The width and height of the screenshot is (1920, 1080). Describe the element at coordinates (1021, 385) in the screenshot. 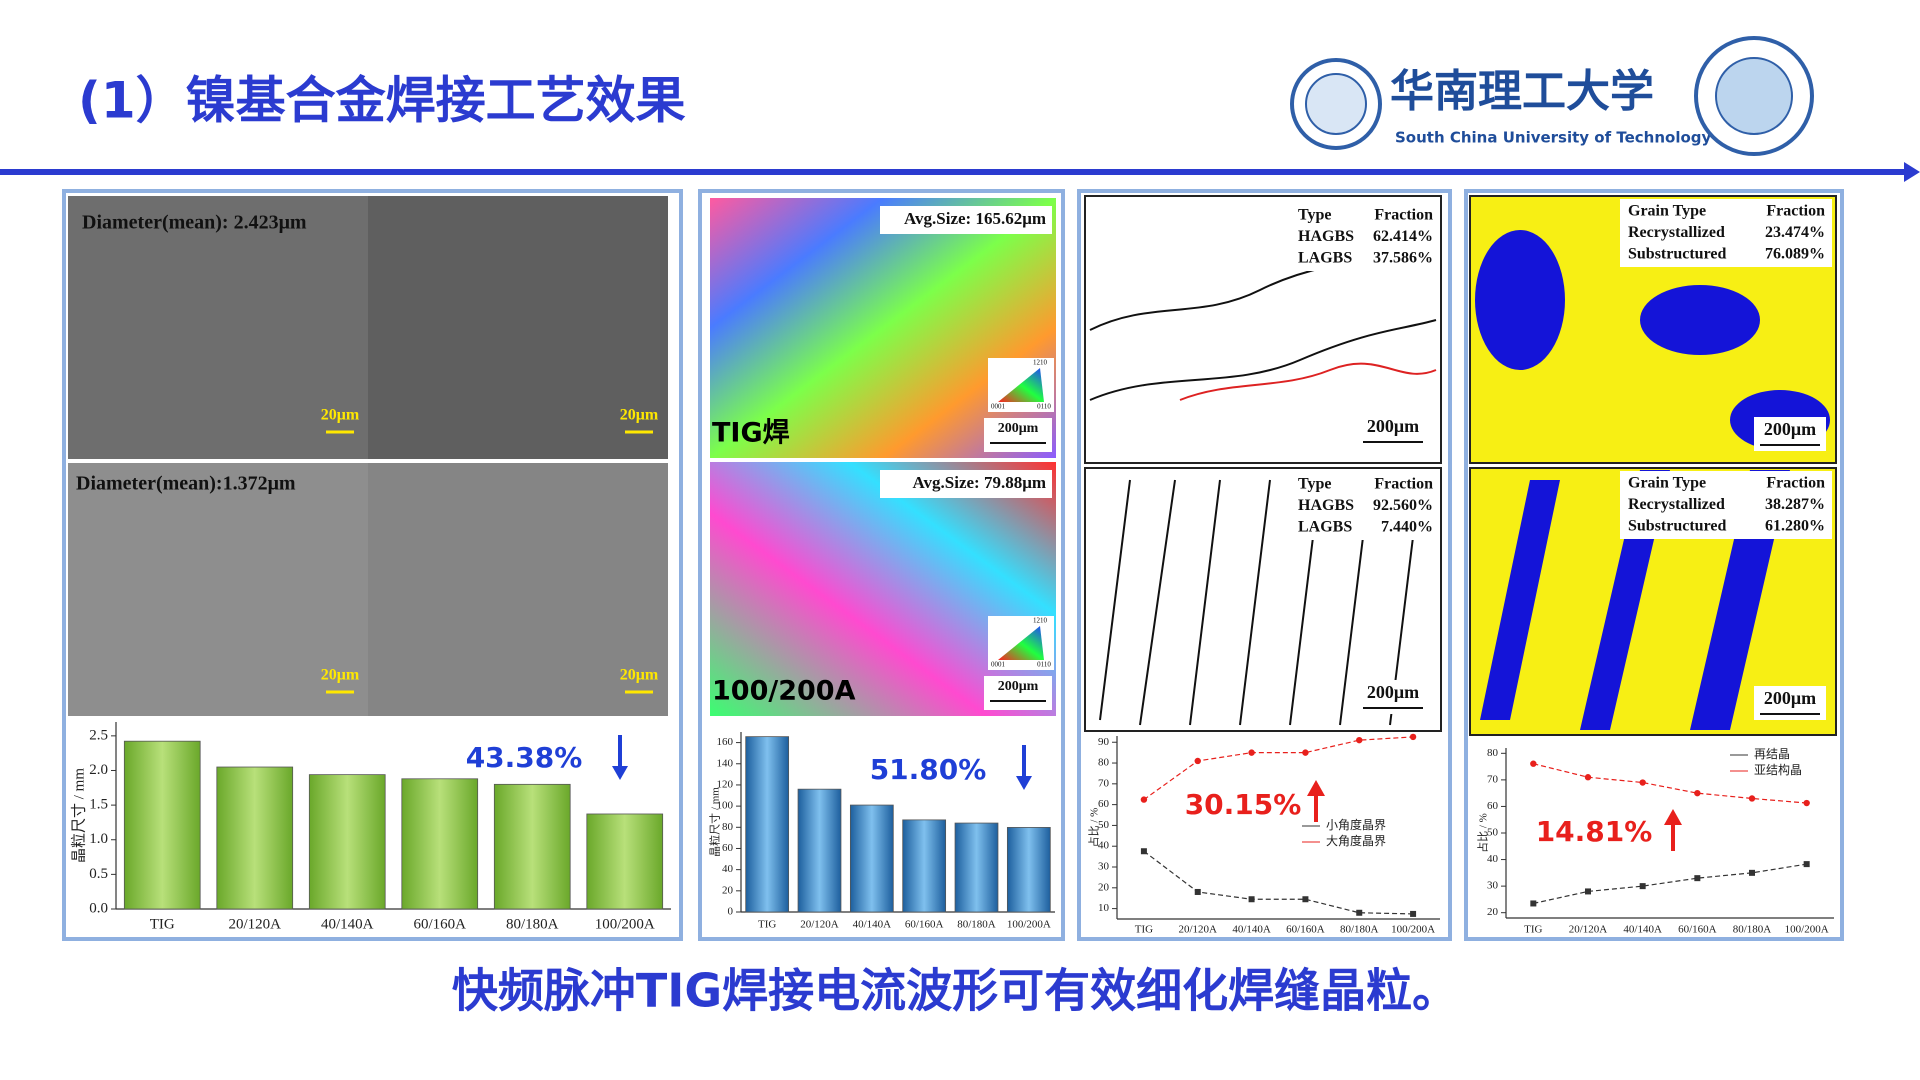

I see `ipf-triangle` at that location.